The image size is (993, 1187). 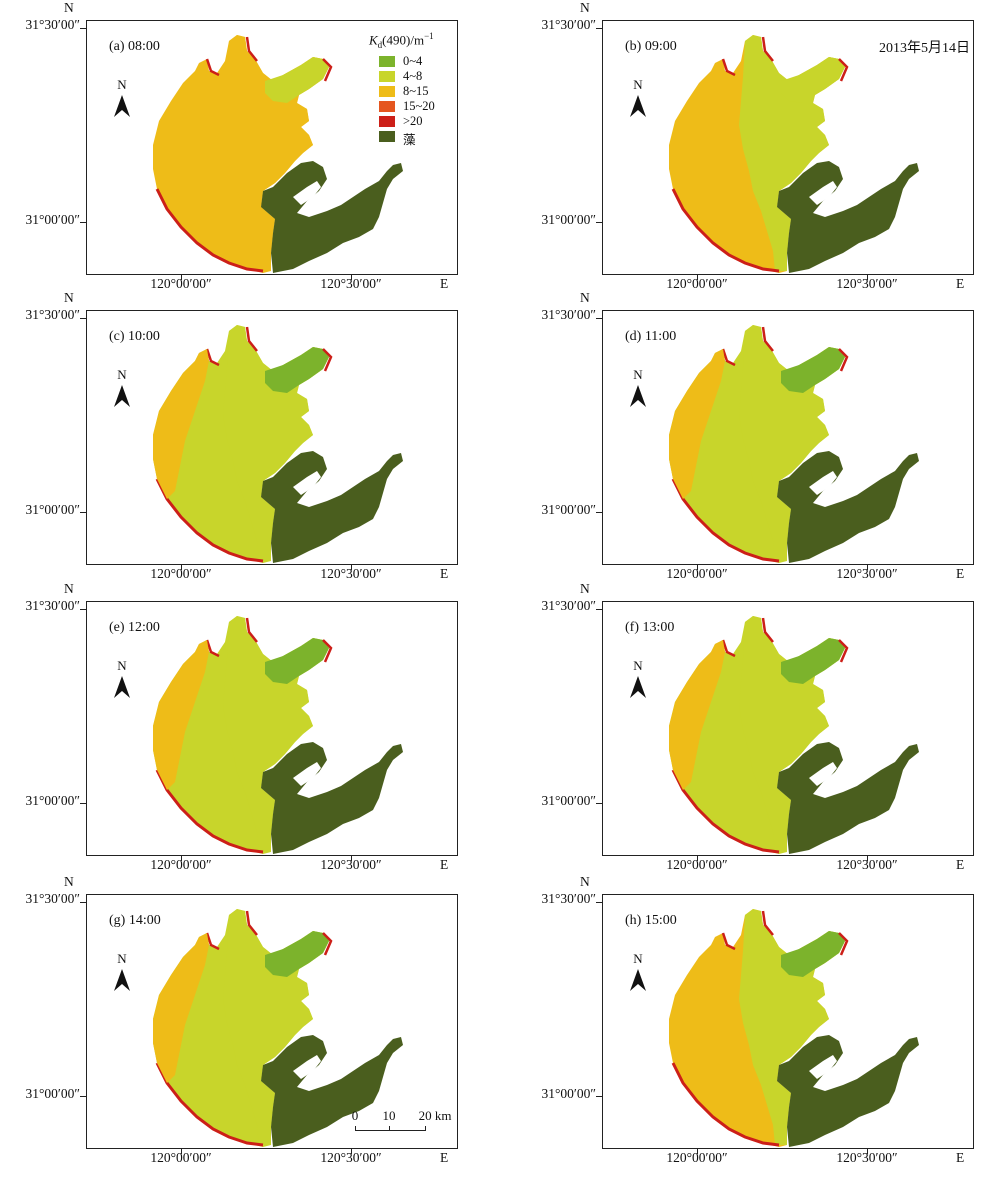 What do you see at coordinates (413, 60) in the screenshot?
I see `legend-label: 0~4` at bounding box center [413, 60].